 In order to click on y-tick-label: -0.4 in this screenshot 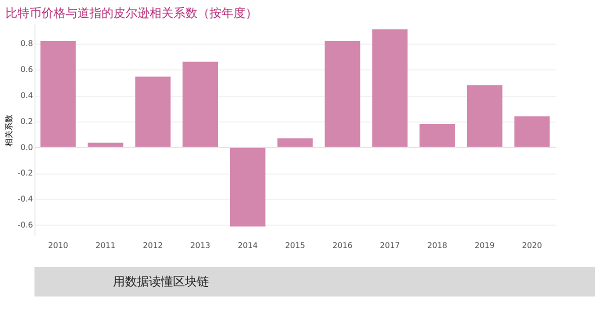, I will do `click(25, 199)`.